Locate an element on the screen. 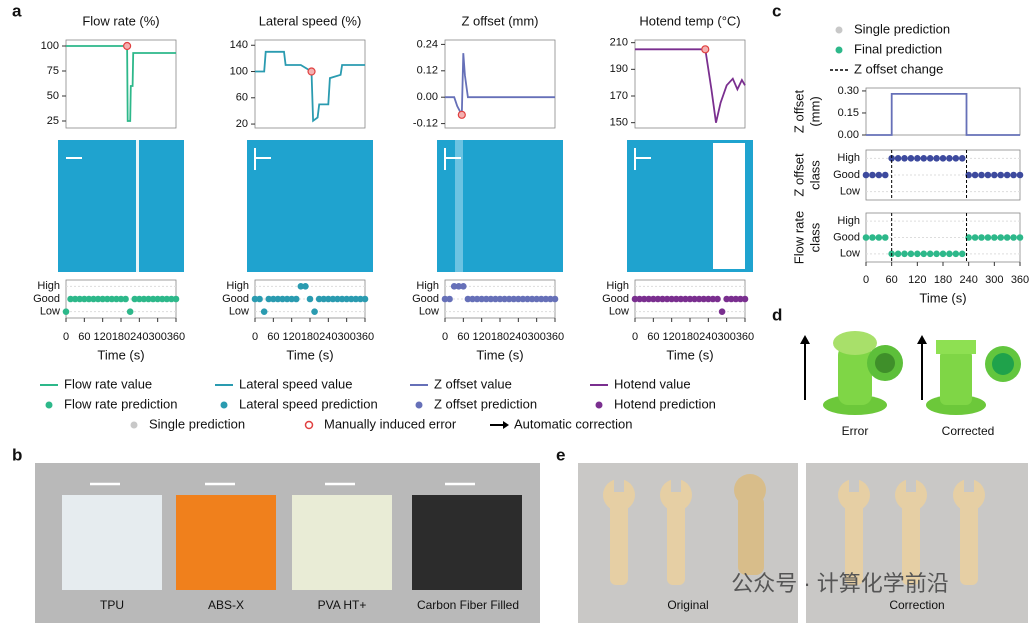 The width and height of the screenshot is (1035, 628). x-tick-label: 180 is located at coordinates (690, 337).